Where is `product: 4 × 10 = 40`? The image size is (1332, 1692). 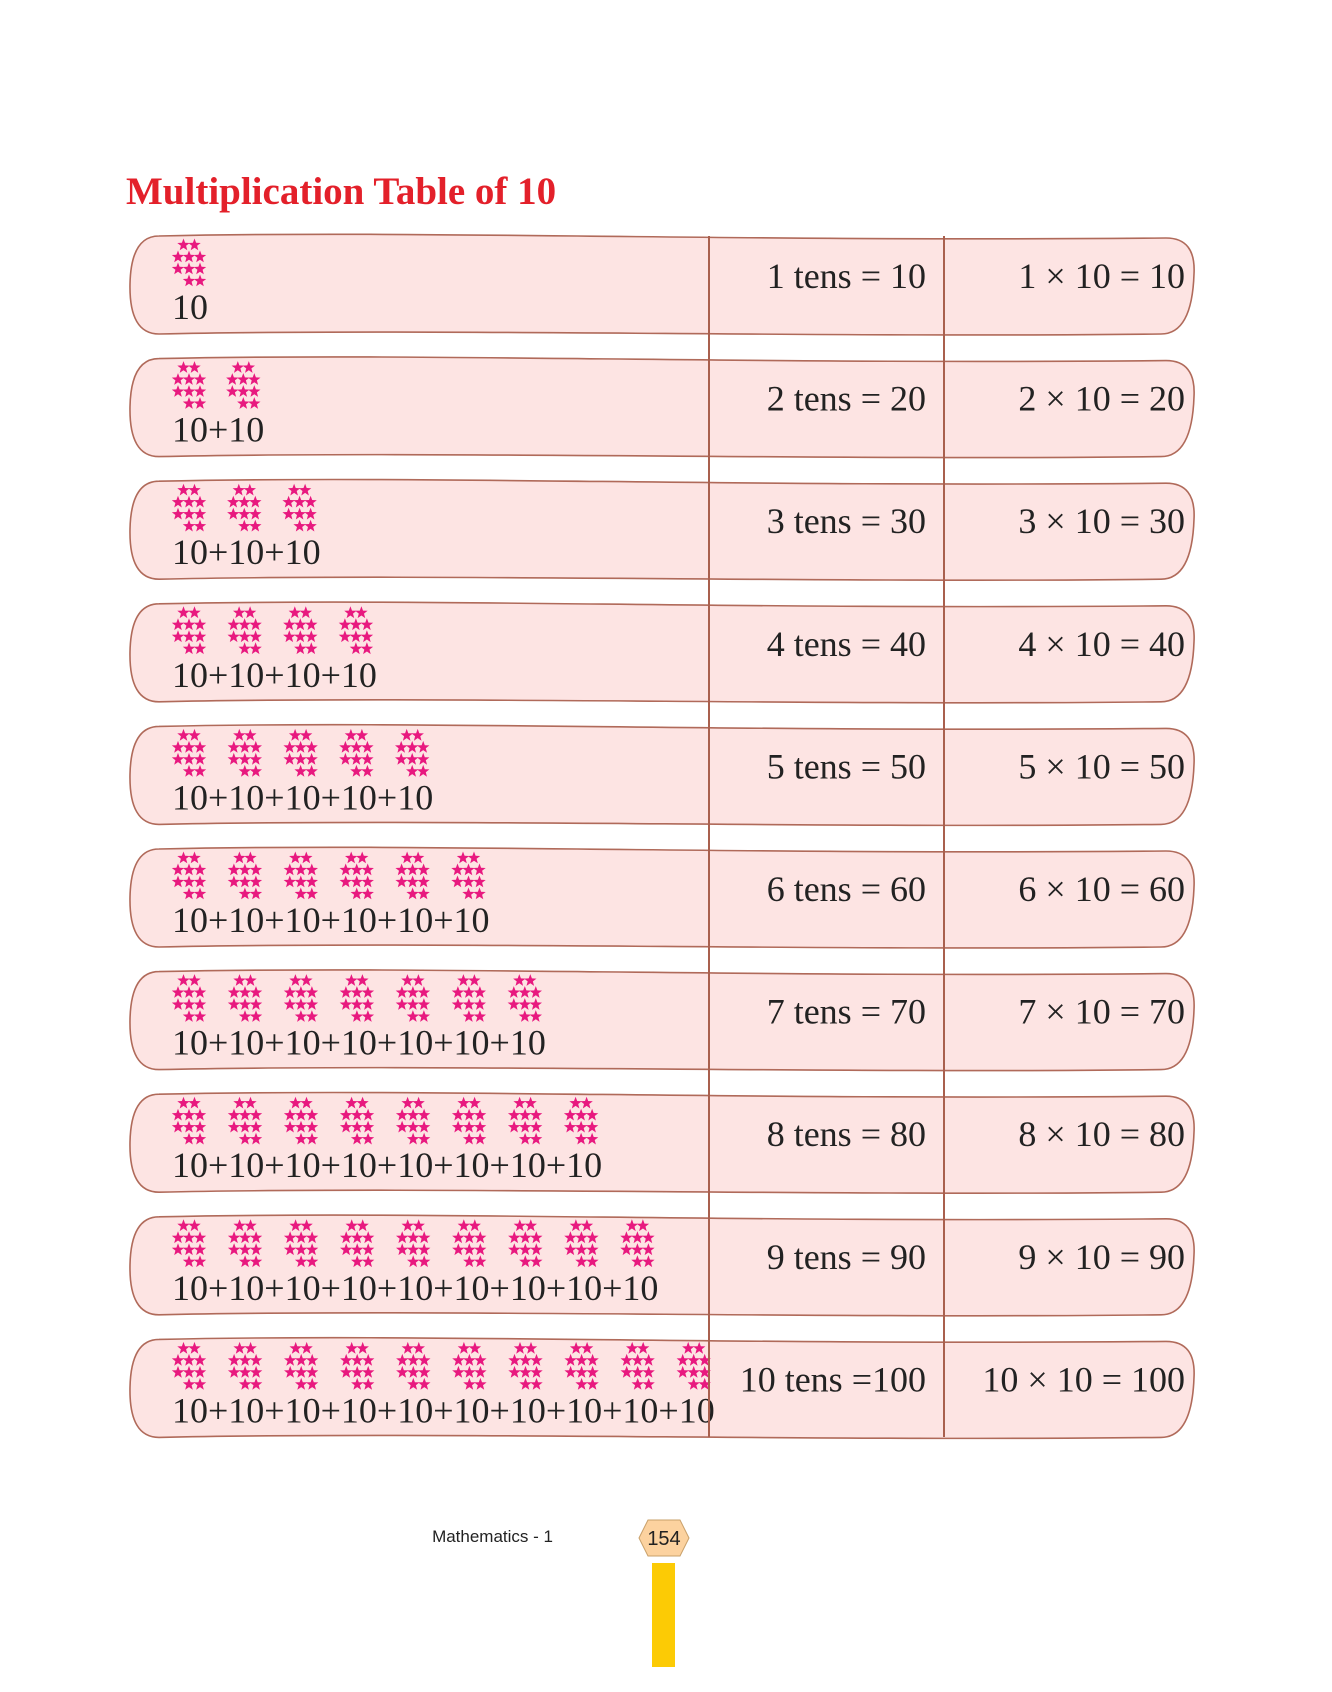 product: 4 × 10 = 40 is located at coordinates (1101, 644).